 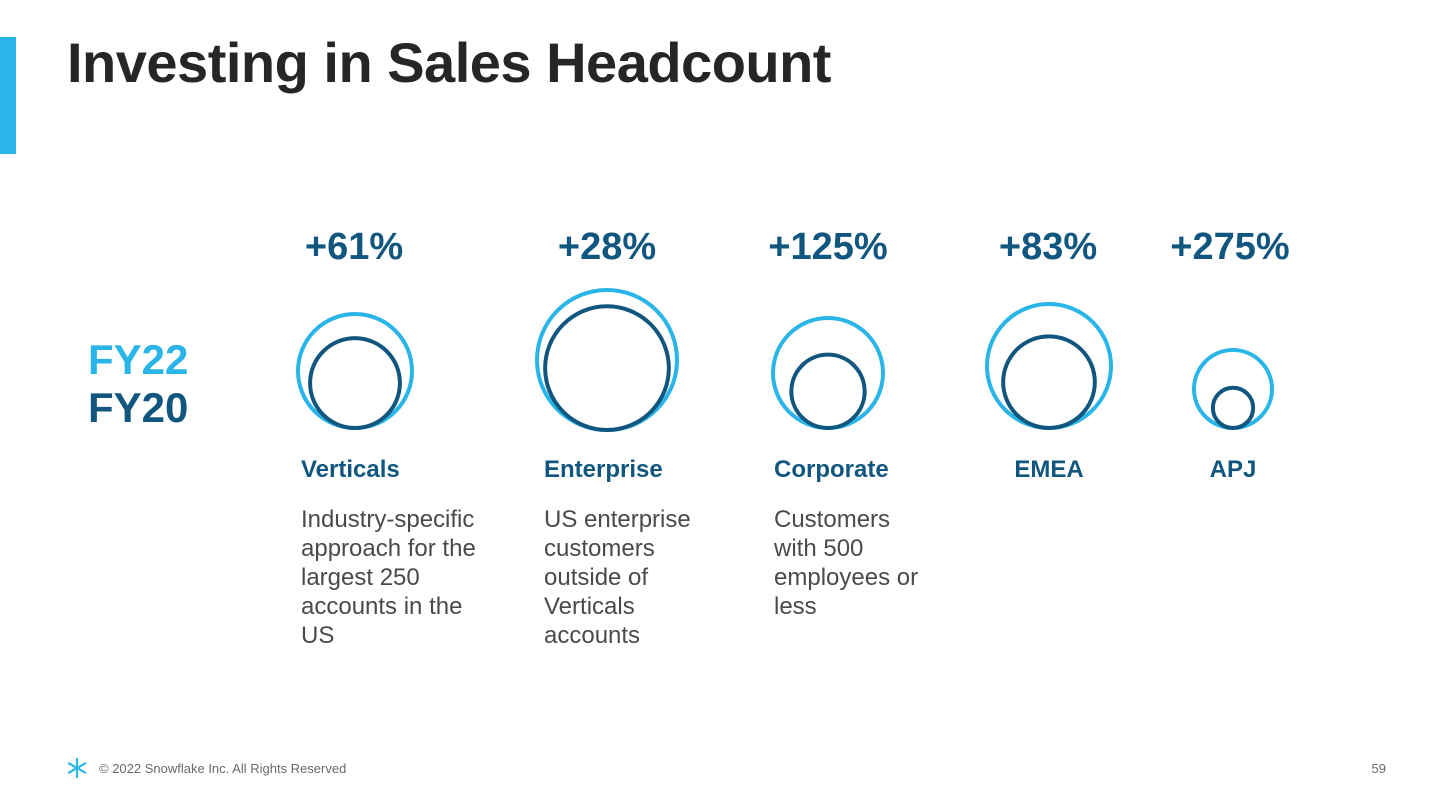 What do you see at coordinates (77, 768) in the screenshot?
I see `snowflake-logo-icon` at bounding box center [77, 768].